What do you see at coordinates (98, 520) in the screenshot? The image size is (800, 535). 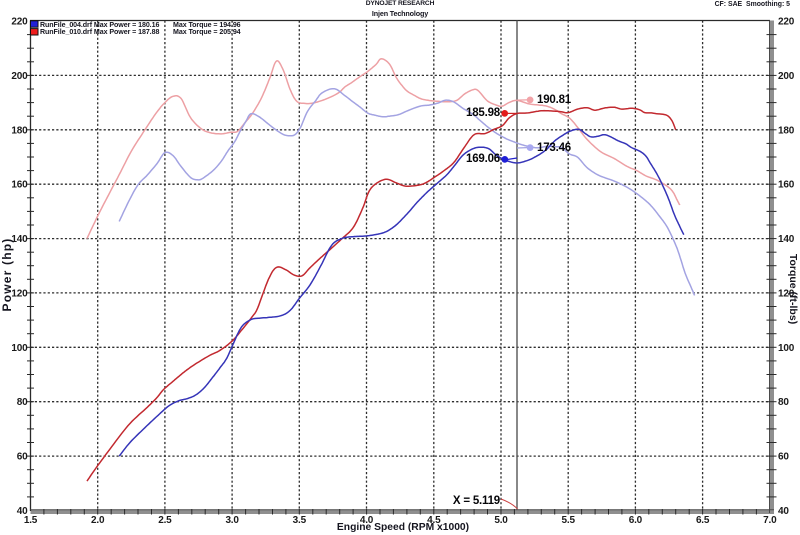 I see `svg-text: 2.0` at bounding box center [98, 520].